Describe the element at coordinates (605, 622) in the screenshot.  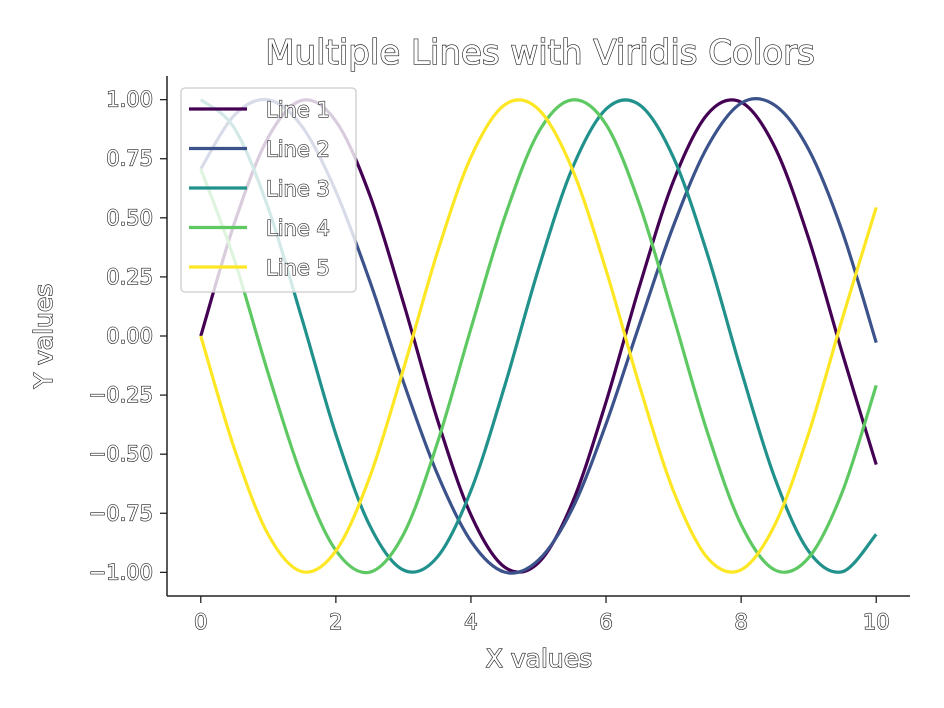
I see `x-tick-label: 6` at that location.